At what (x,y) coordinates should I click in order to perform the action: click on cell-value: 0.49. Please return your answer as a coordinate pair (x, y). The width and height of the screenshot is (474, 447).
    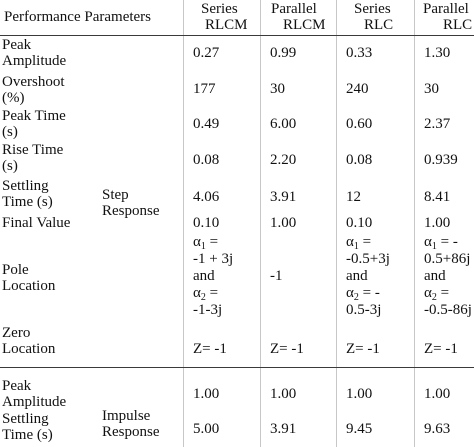
    Looking at the image, I should click on (206, 124).